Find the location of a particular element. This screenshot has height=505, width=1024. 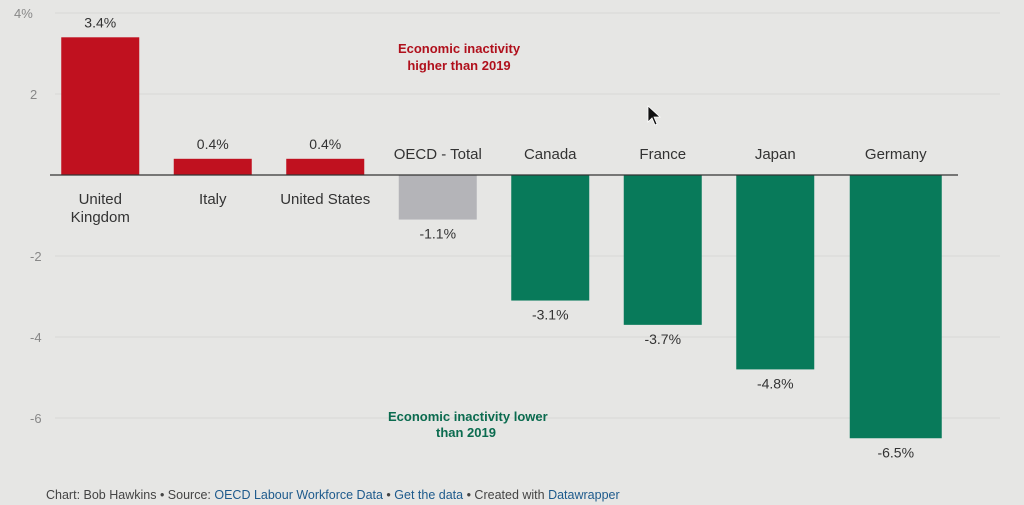

y-tick-label: -4 is located at coordinates (36, 337).